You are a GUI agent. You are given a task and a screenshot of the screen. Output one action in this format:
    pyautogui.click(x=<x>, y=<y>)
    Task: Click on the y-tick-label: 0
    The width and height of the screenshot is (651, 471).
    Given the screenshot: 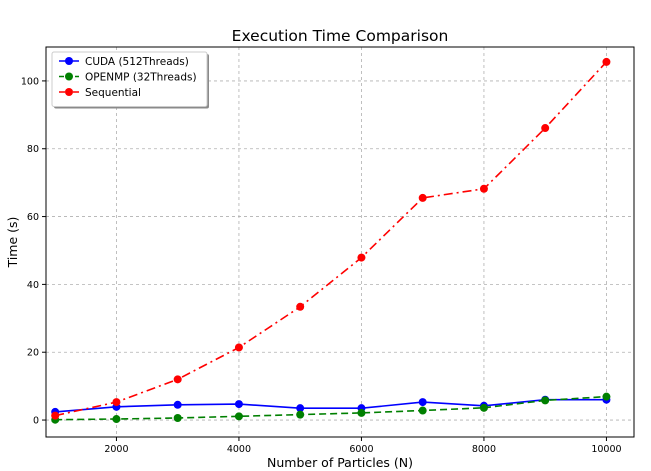 What is the action you would take?
    pyautogui.click(x=36, y=421)
    